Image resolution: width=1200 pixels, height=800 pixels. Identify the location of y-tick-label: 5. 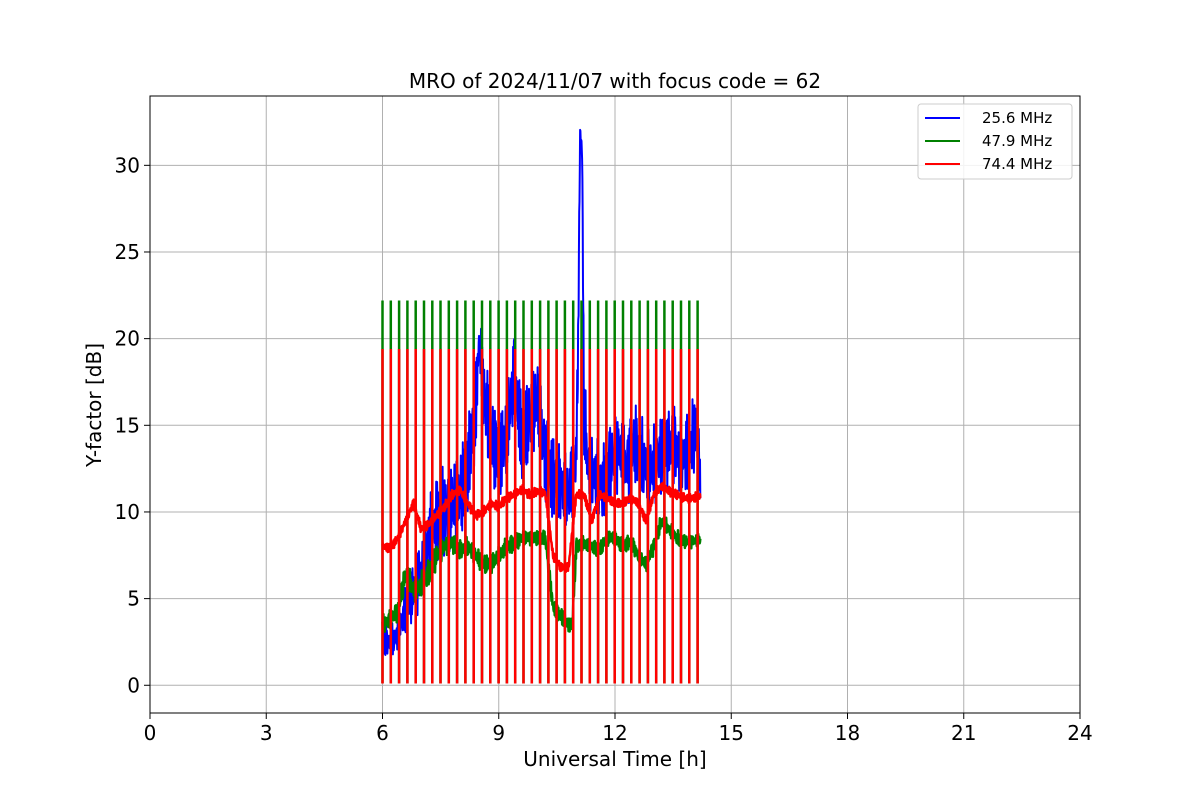
(133, 599).